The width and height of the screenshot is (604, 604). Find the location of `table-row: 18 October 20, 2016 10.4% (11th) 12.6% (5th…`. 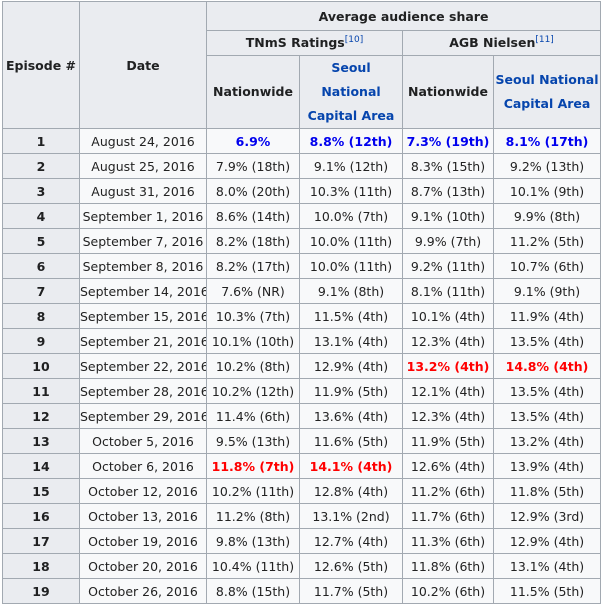

table-row: 18 October 20, 2016 10.4% (11th) 12.6% (5th… is located at coordinates (302, 566).